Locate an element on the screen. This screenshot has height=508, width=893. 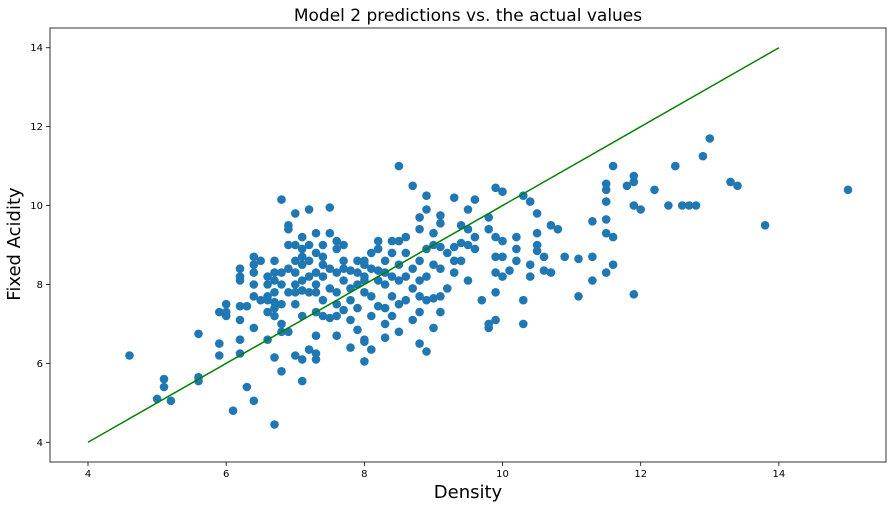
y-tick-label: 14 is located at coordinates (36, 48).